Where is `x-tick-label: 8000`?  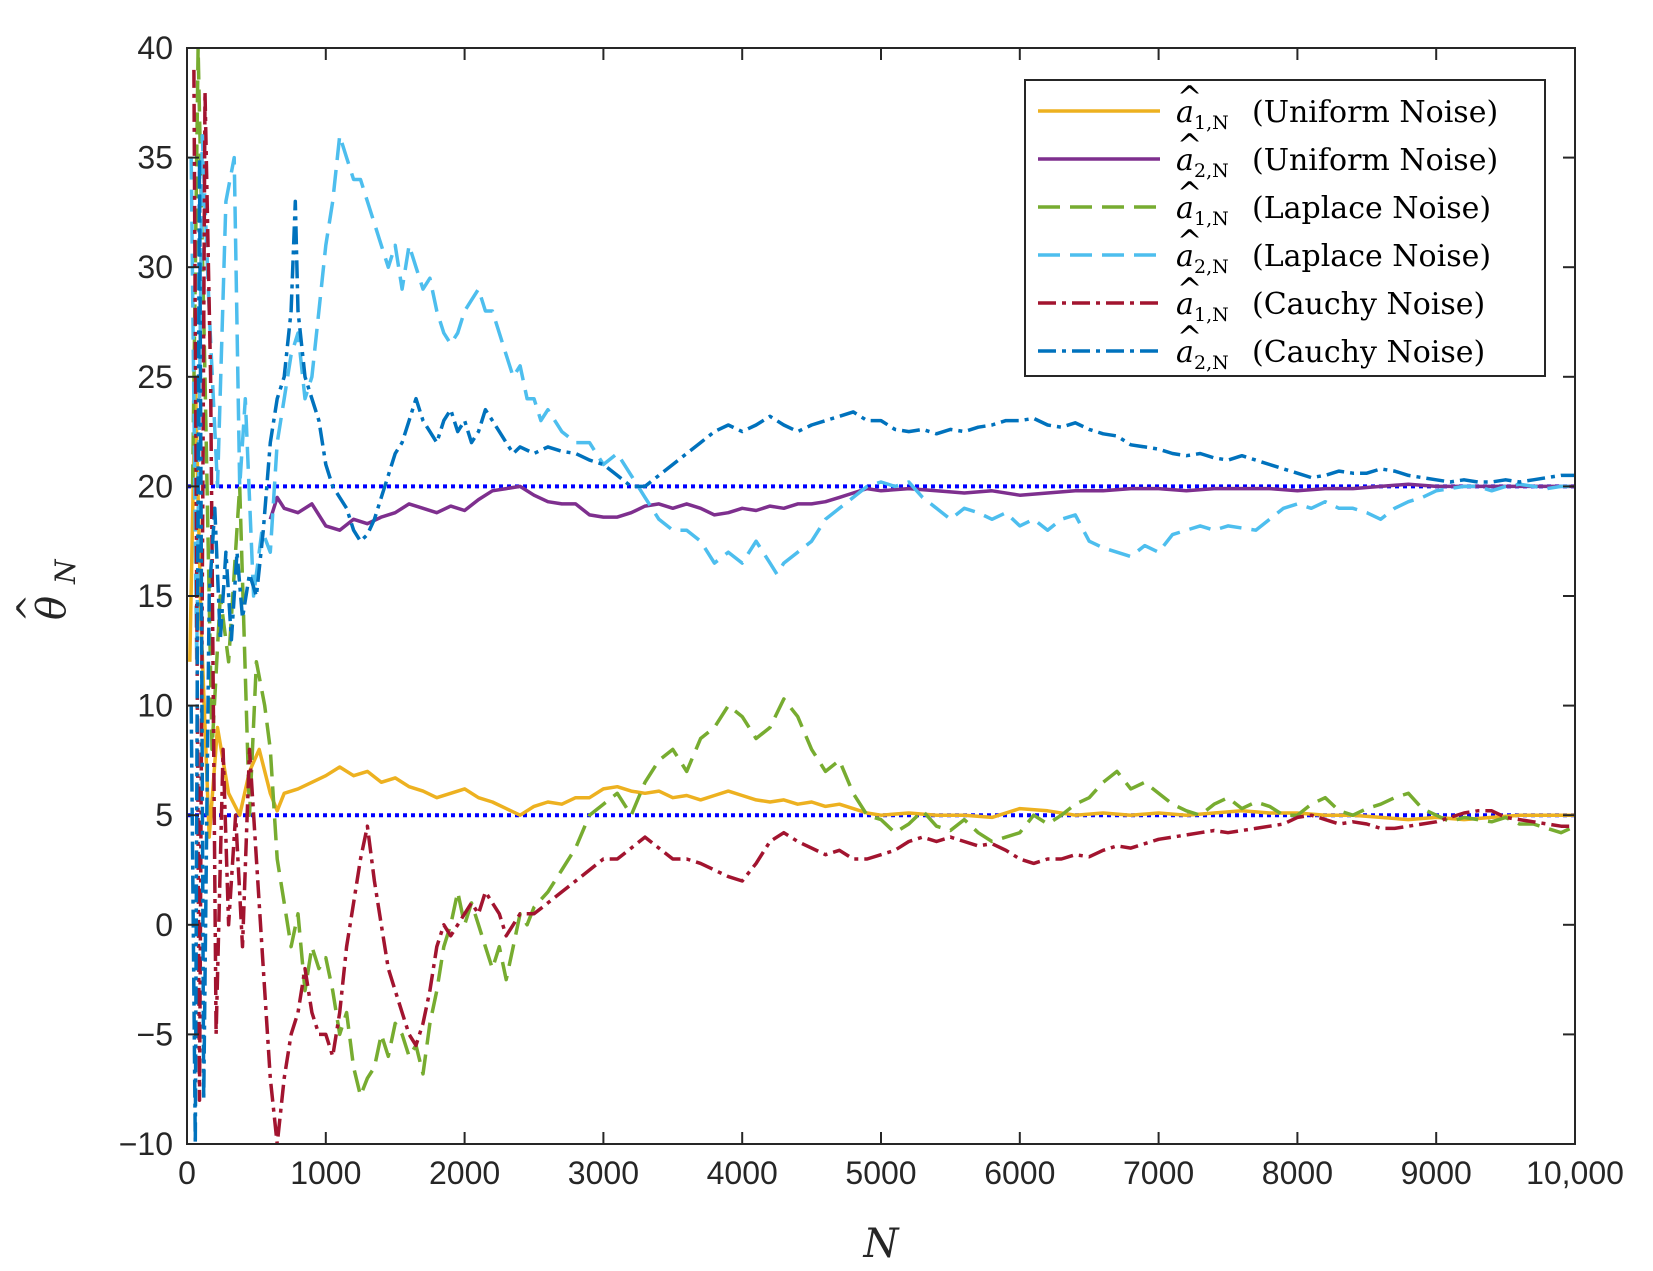
x-tick-label: 8000 is located at coordinates (1297, 1173).